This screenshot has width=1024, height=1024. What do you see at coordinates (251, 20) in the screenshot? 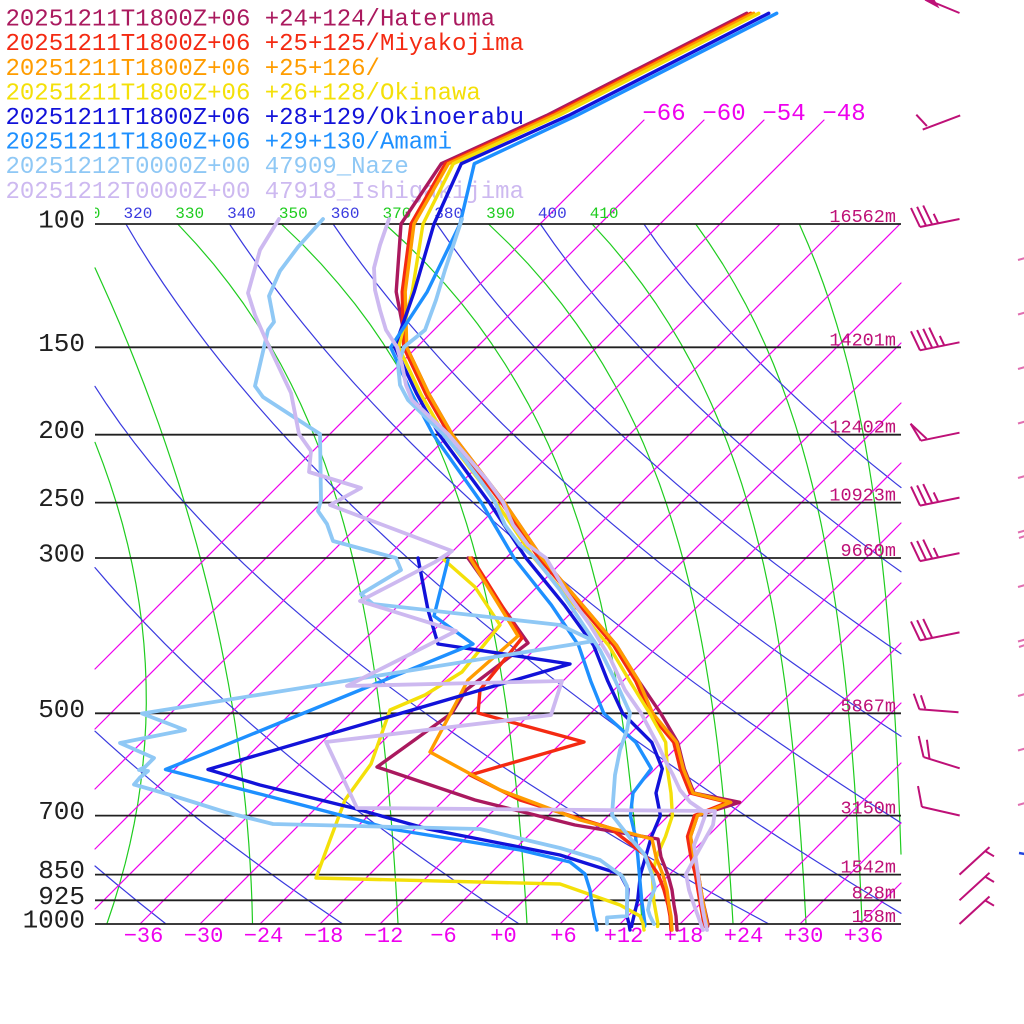
I see `svg-text:20251211T1800Z+06 +24+124/Hate: 20251211T1800Z+06 +24+124/Hateruma` at bounding box center [251, 20].